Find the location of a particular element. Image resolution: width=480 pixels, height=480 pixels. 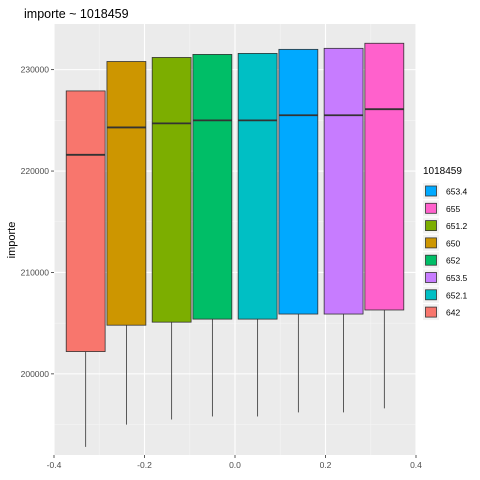

legend-item: 651.2 is located at coordinates (445, 225).